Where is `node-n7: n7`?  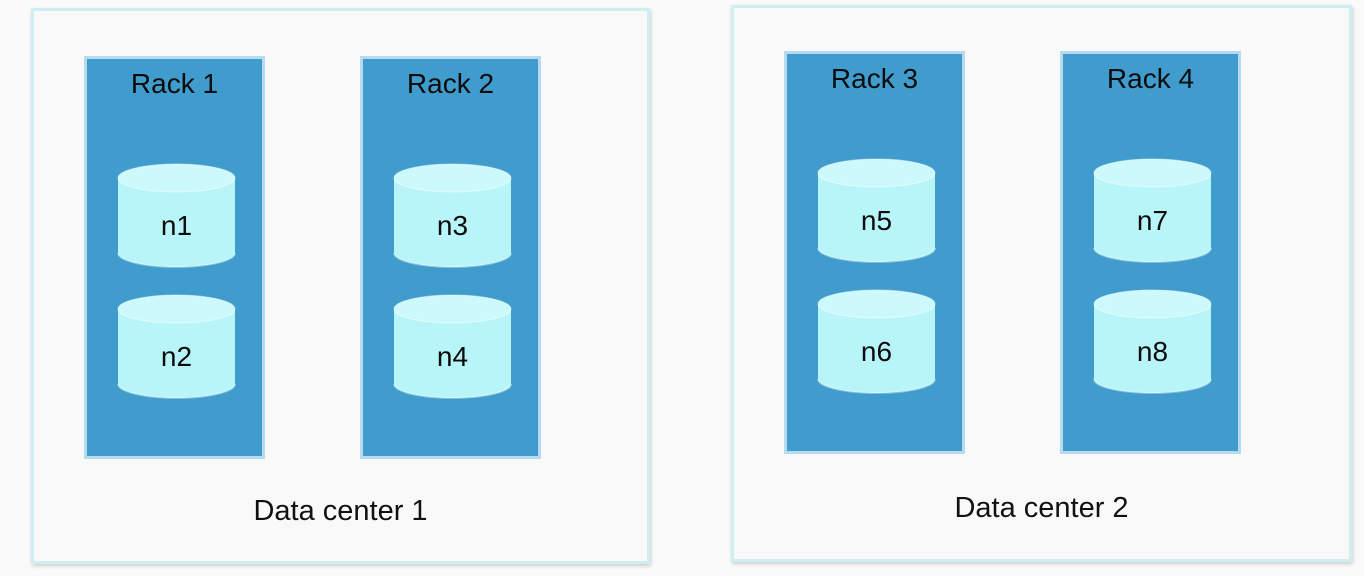
node-n7: n7 is located at coordinates (1152, 210).